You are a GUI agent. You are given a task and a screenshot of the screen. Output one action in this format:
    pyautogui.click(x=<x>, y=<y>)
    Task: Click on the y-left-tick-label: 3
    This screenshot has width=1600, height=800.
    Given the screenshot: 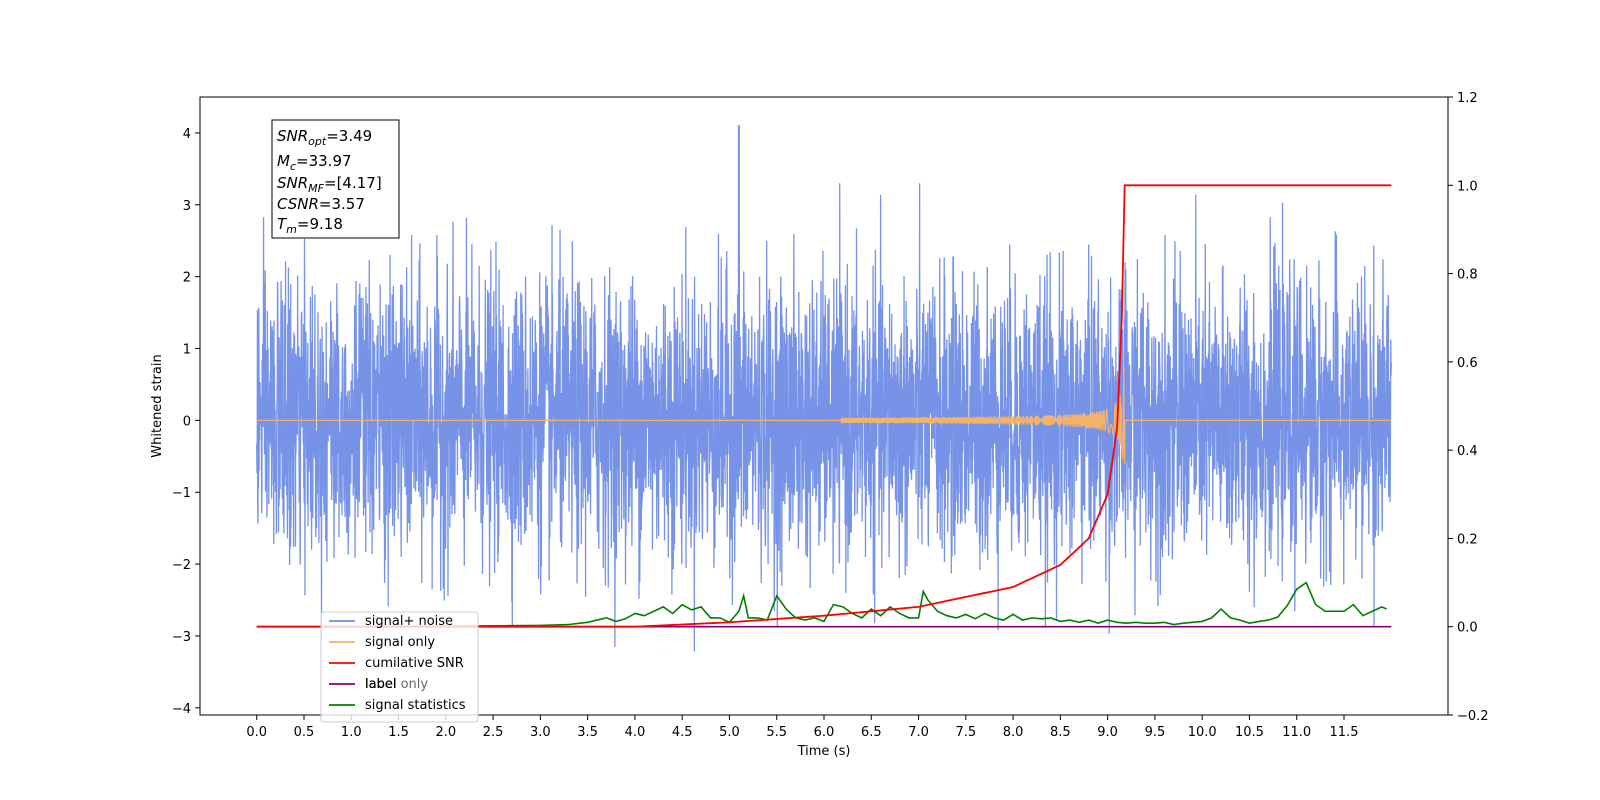 What is the action you would take?
    pyautogui.click(x=187, y=206)
    